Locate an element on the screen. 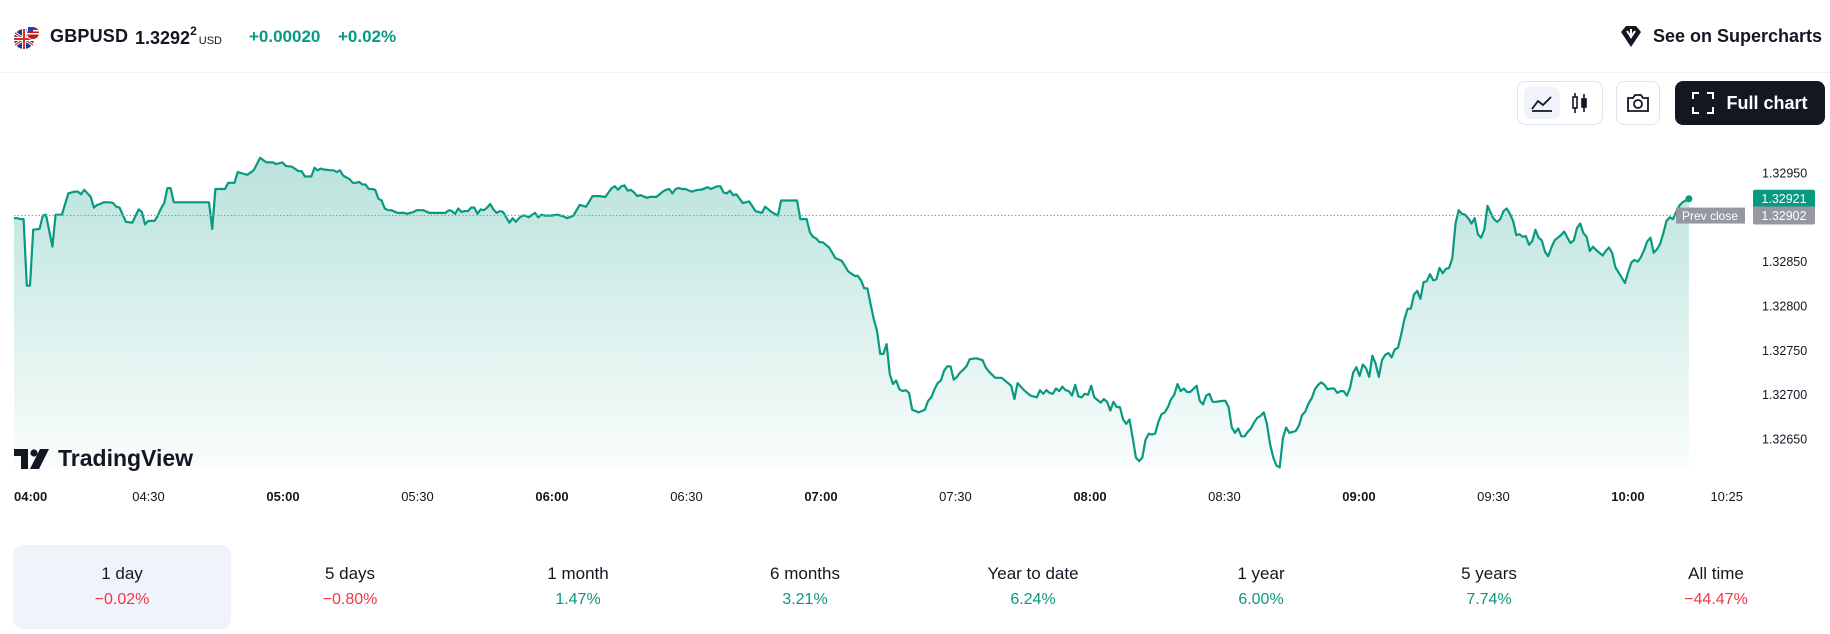 This screenshot has height=634, width=1830. area-chart-icon is located at coordinates (1541, 104).